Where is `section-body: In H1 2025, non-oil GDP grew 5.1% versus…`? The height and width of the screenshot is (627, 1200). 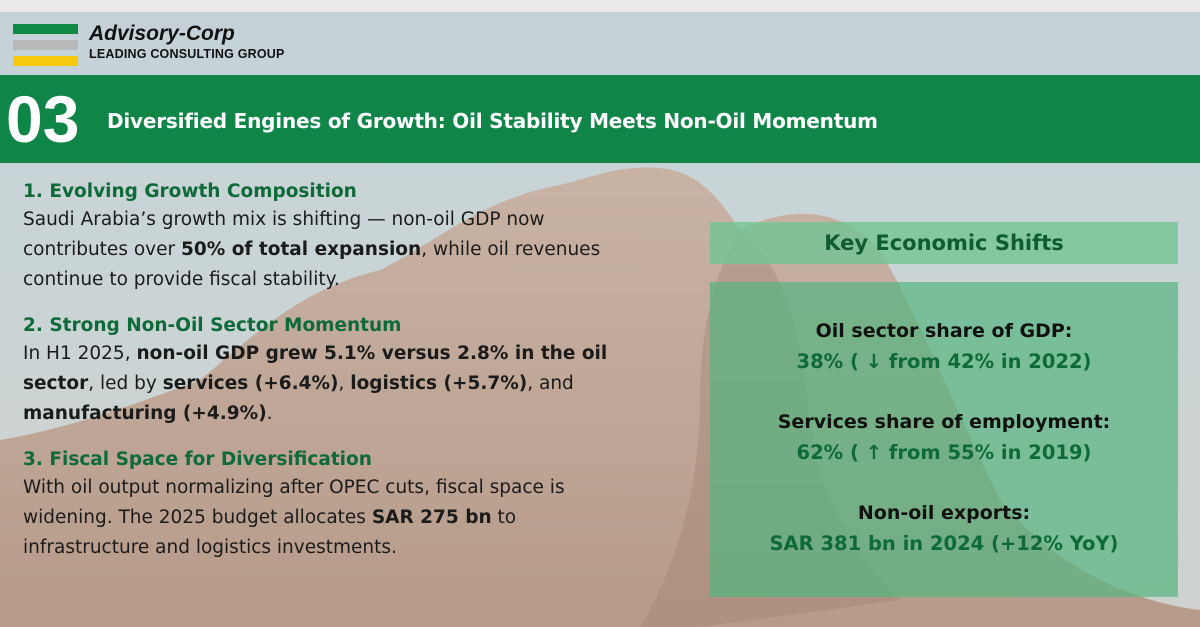 section-body: In H1 2025, non-oil GDP grew 5.1% versus… is located at coordinates (315, 383).